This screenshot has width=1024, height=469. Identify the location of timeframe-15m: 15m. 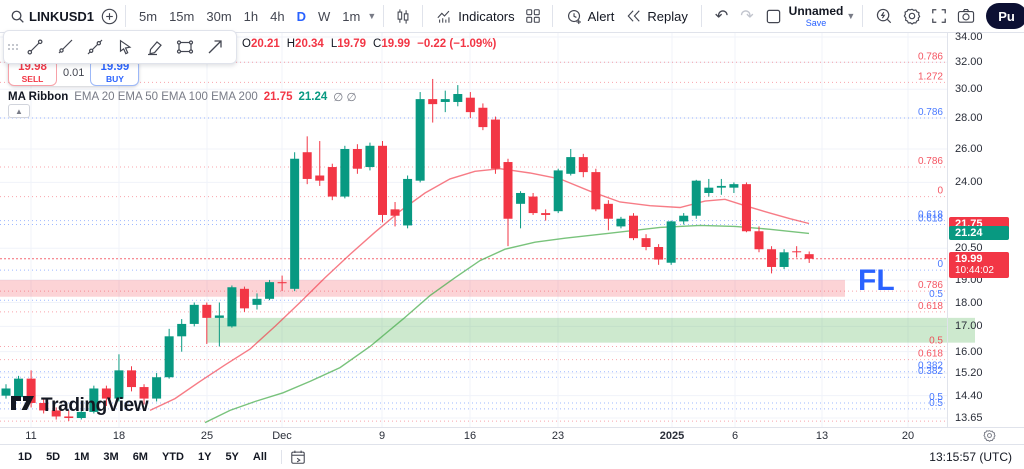
(182, 16).